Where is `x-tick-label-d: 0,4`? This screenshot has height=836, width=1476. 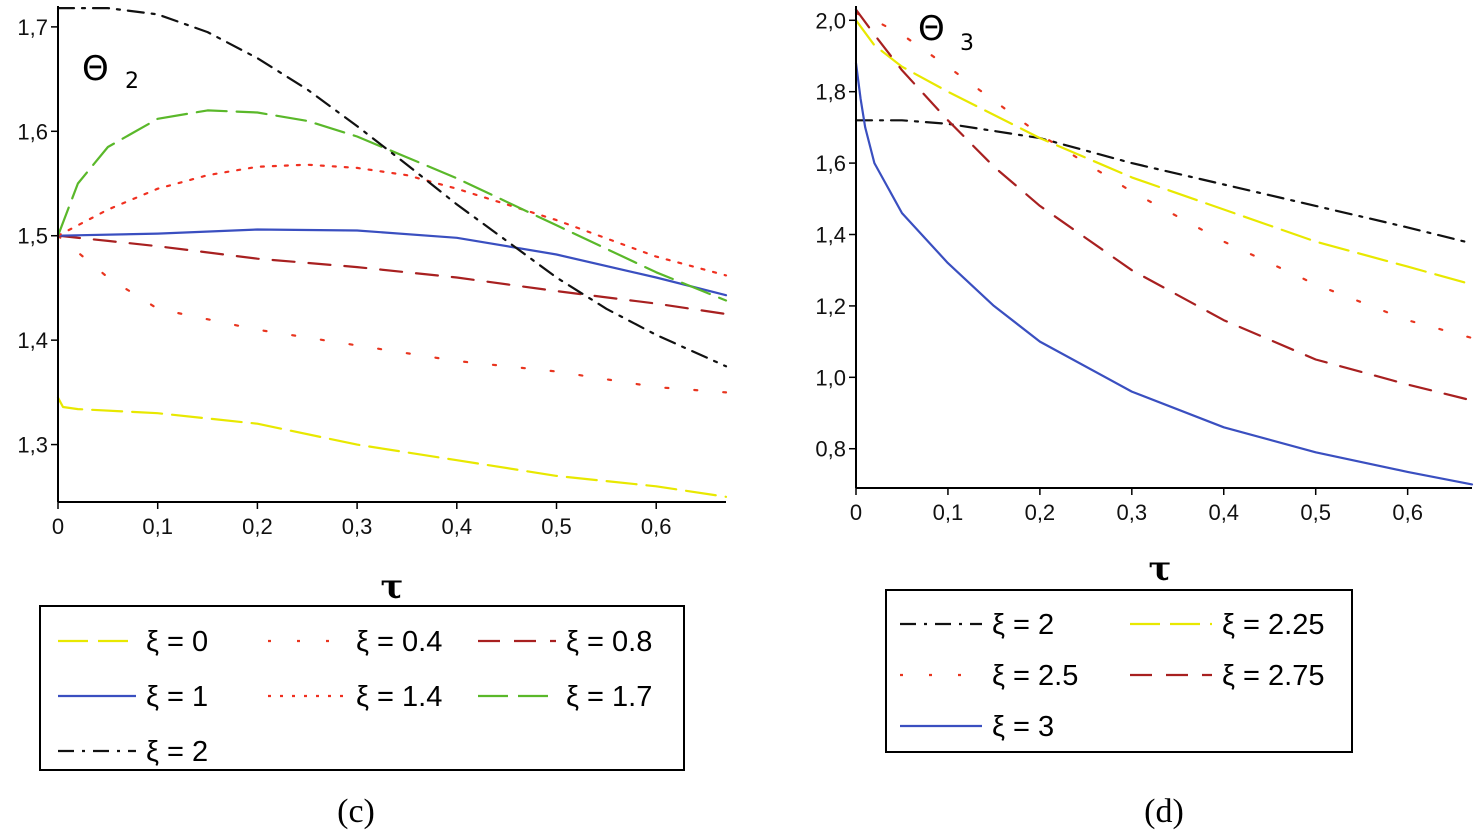
x-tick-label-d: 0,4 is located at coordinates (1223, 512).